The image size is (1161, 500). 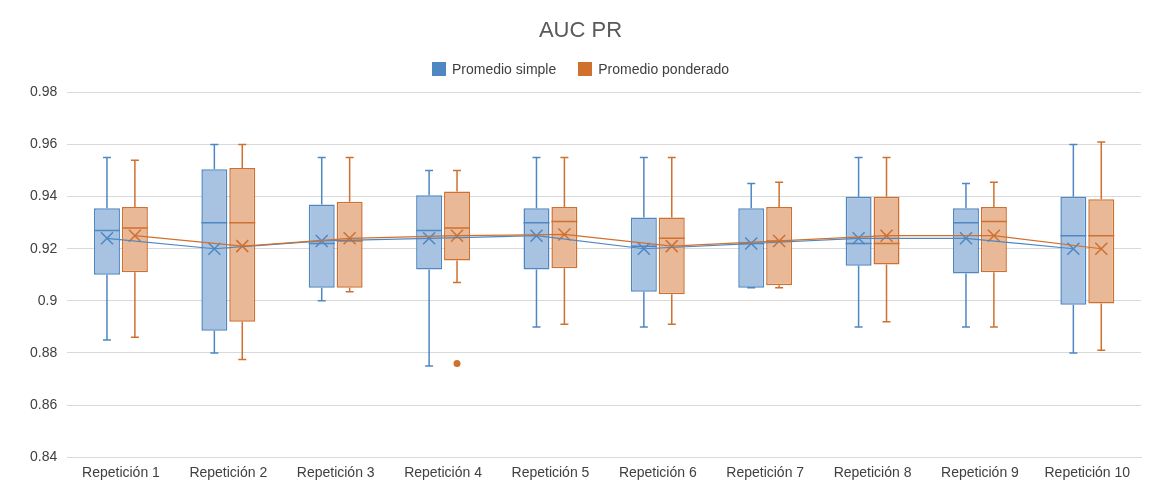 What do you see at coordinates (44, 403) in the screenshot?
I see `y-tick-label: 0.86` at bounding box center [44, 403].